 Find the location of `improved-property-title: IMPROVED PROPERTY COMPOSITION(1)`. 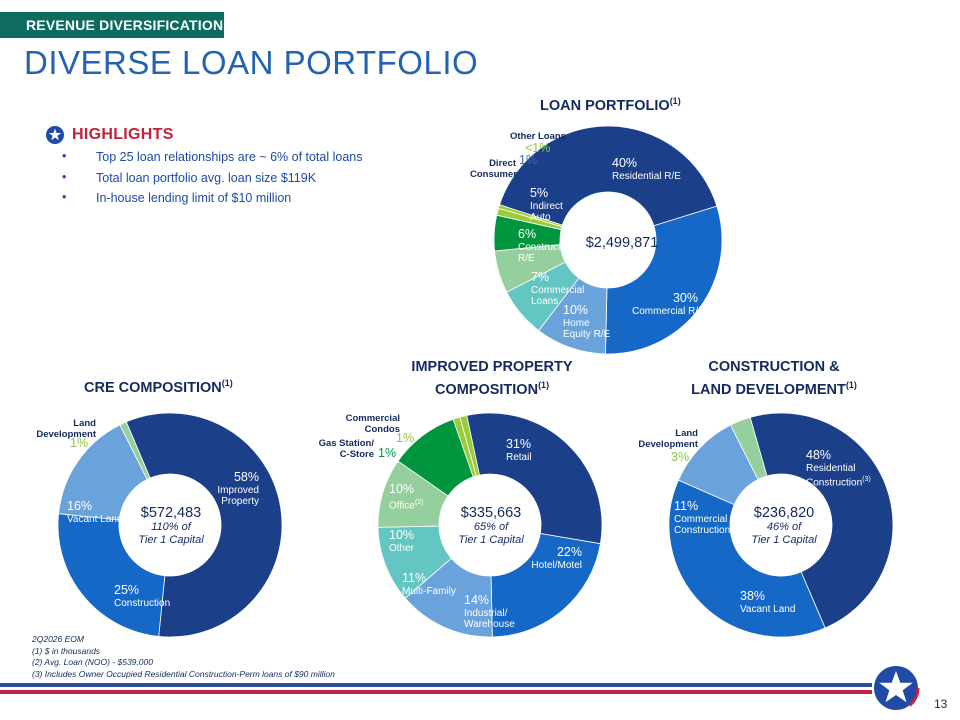

improved-property-title: IMPROVED PROPERTY COMPOSITION(1) is located at coordinates (492, 378).